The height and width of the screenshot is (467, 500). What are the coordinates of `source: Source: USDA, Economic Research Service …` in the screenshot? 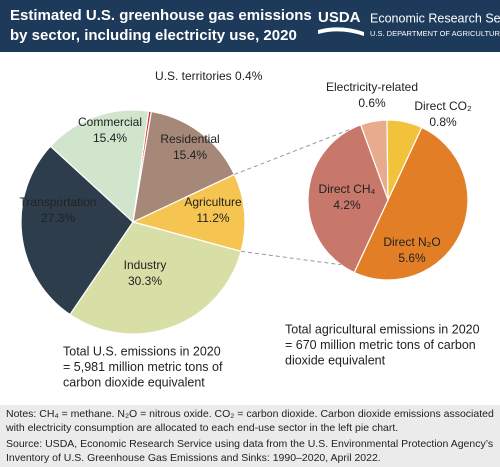 It's located at (249, 444).